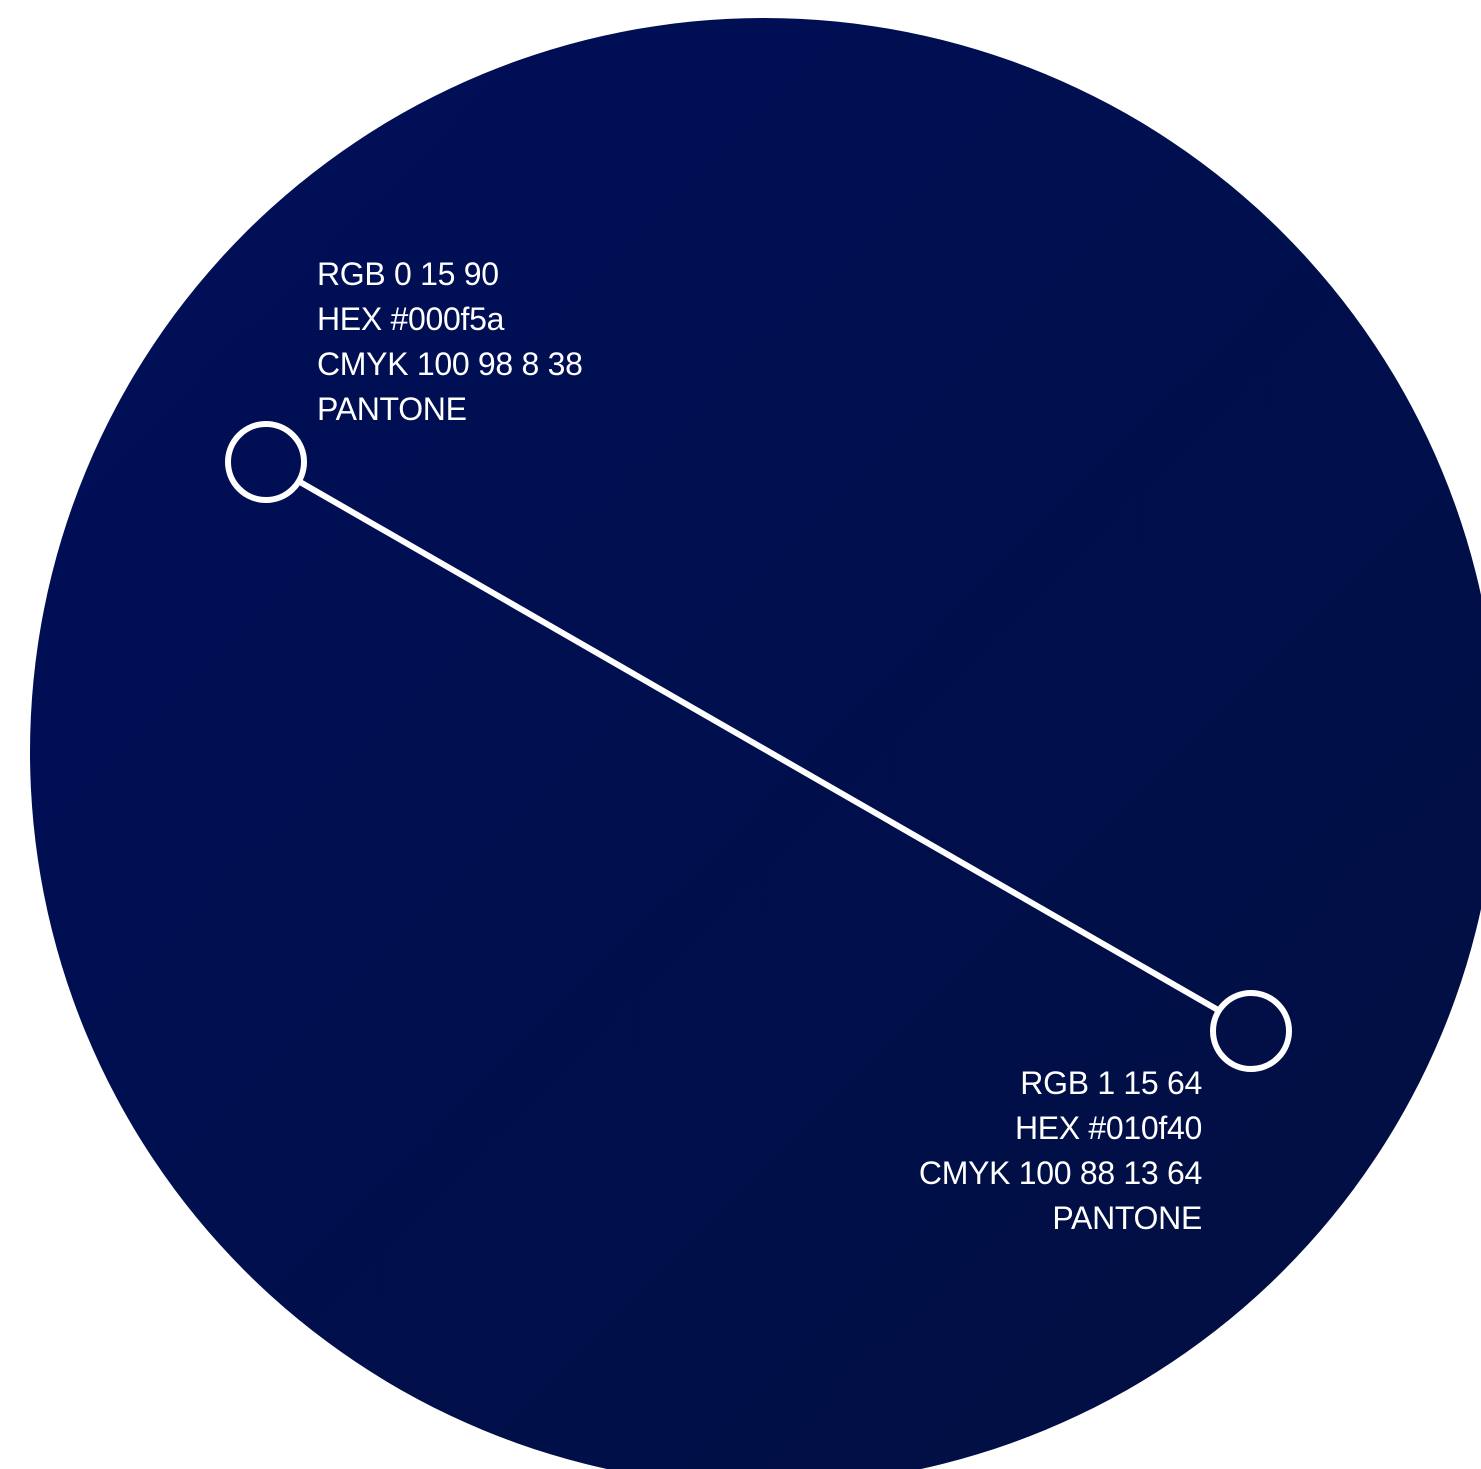 This screenshot has height=1469, width=1481. I want to click on start-pantone-value: PANTONE, so click(392, 409).